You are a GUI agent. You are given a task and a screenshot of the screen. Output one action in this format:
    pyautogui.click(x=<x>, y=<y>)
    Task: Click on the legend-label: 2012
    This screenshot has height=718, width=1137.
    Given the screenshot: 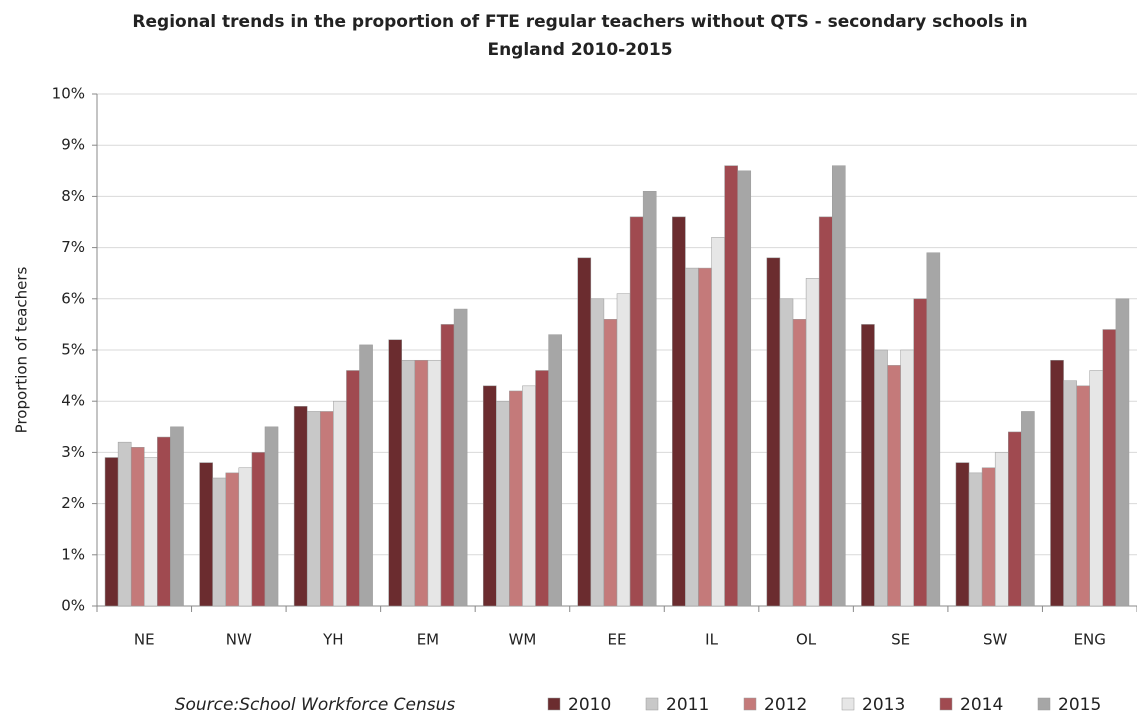 What is the action you would take?
    pyautogui.click(x=785, y=705)
    